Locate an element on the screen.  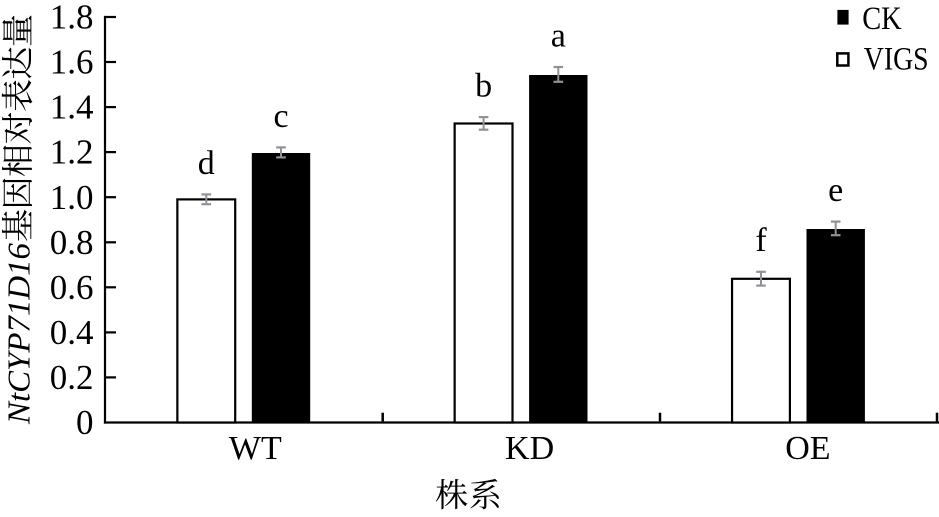
svg-text: 1.4 is located at coordinates (72, 107).